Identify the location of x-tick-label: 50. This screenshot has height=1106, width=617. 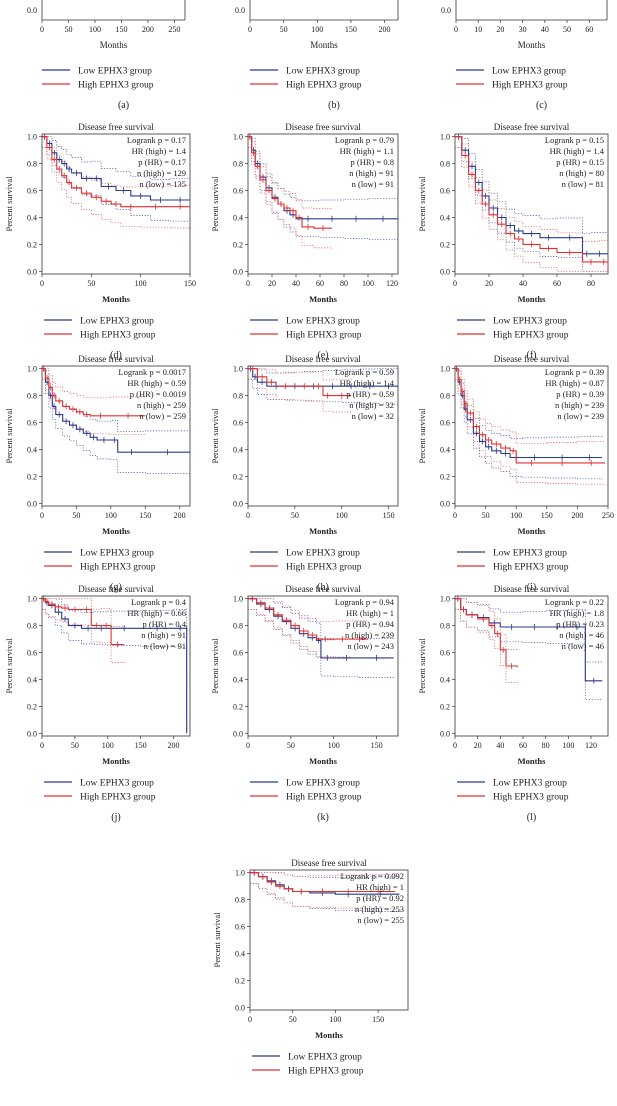
(295, 515).